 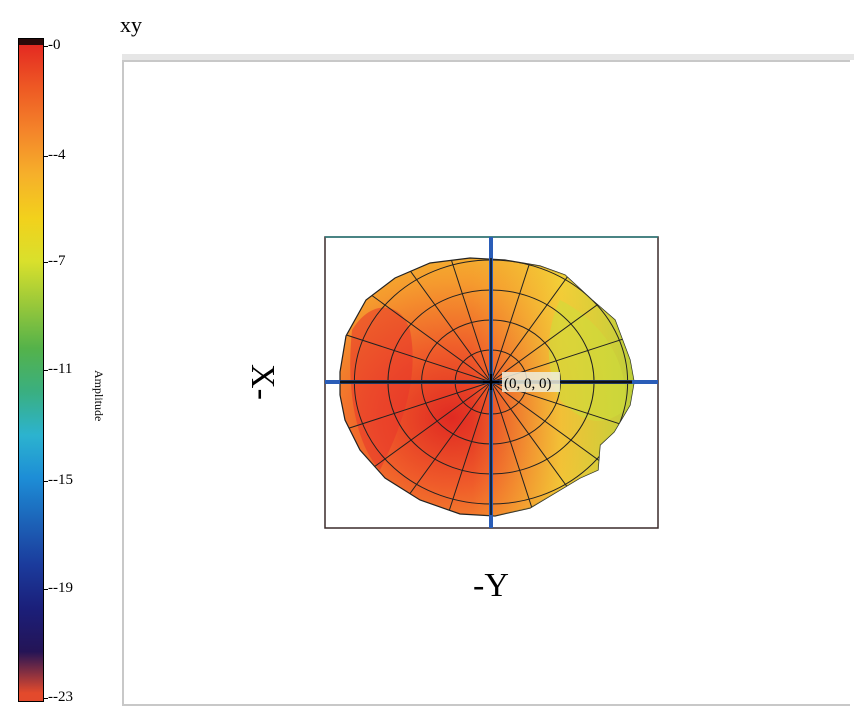 What do you see at coordinates (31, 370) in the screenshot?
I see `colorbar` at bounding box center [31, 370].